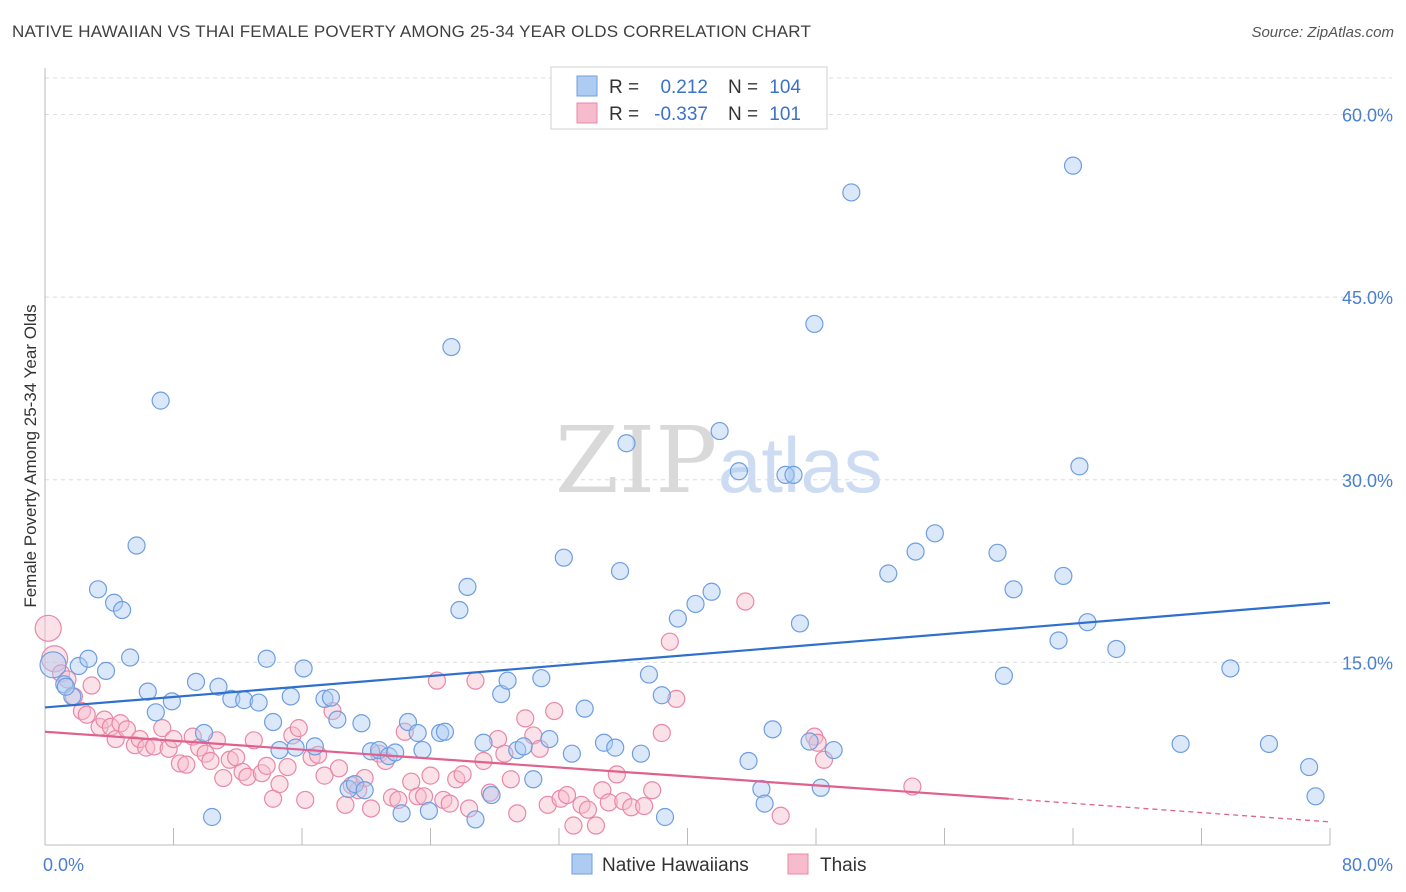  I want to click on bottom-legend: Native Hawaiians Thais, so click(718, 864).